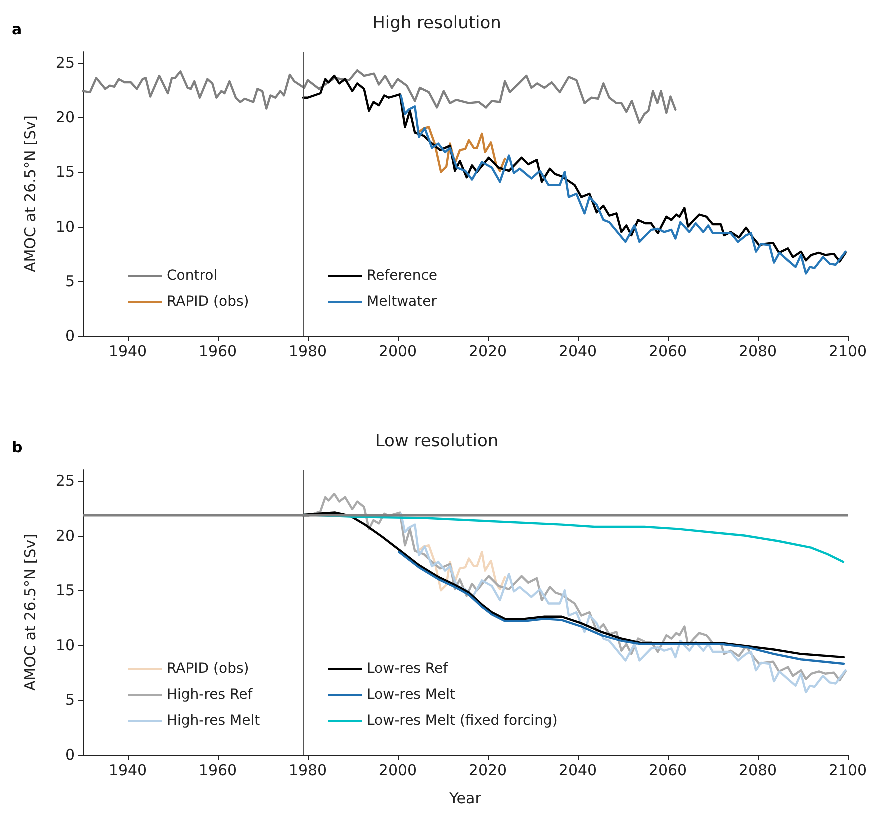 The height and width of the screenshot is (827, 874). What do you see at coordinates (402, 276) in the screenshot?
I see `legend-label: Reference` at bounding box center [402, 276].